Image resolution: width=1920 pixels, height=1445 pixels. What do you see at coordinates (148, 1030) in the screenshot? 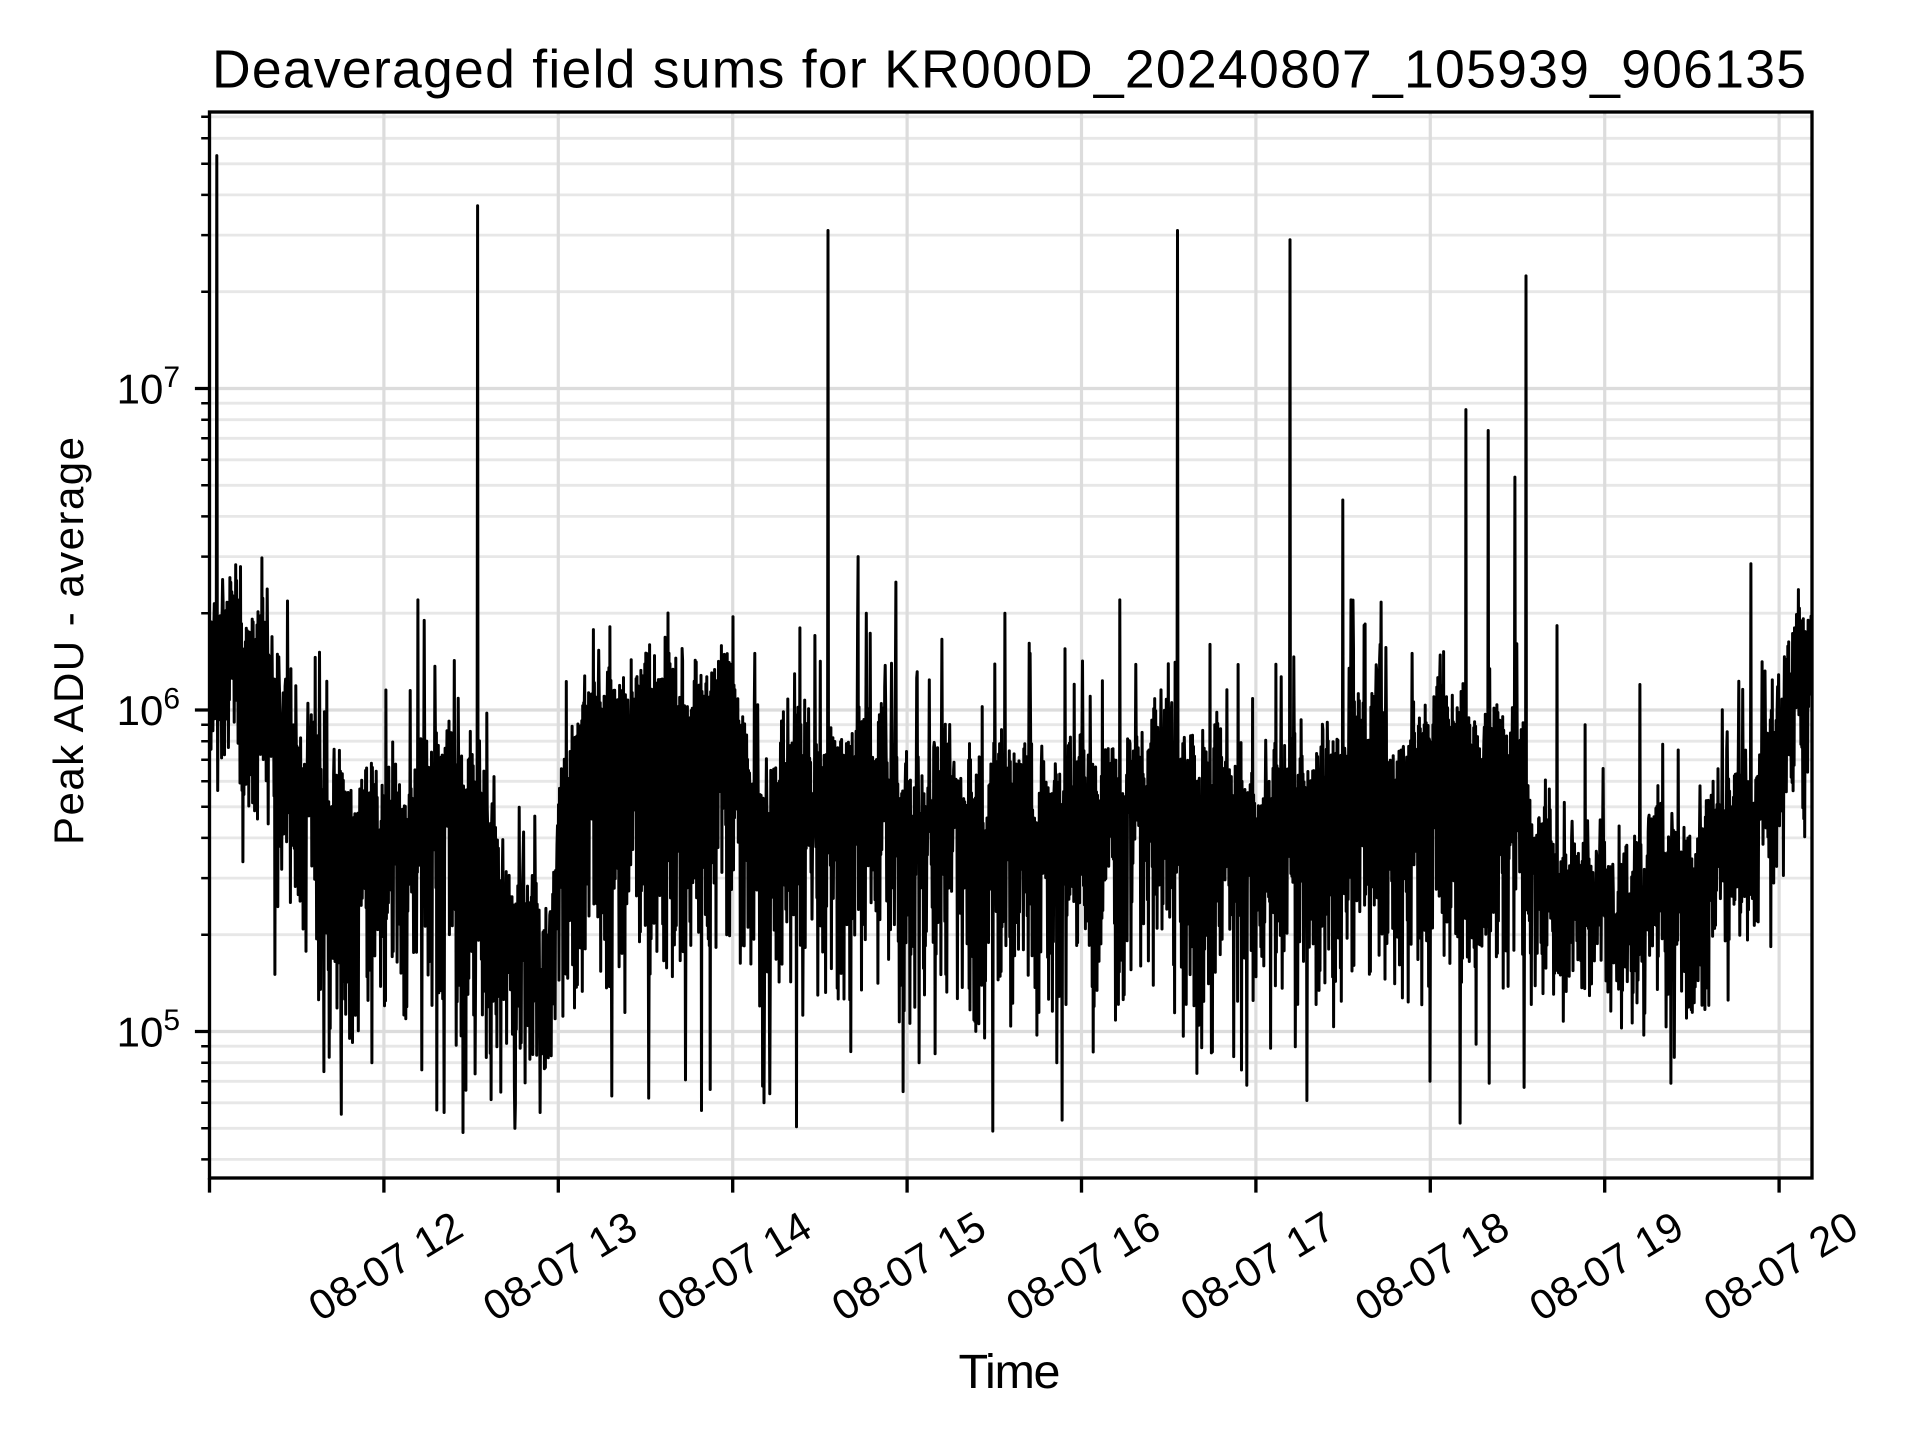
I see `svg-text: 105` at bounding box center [148, 1030].